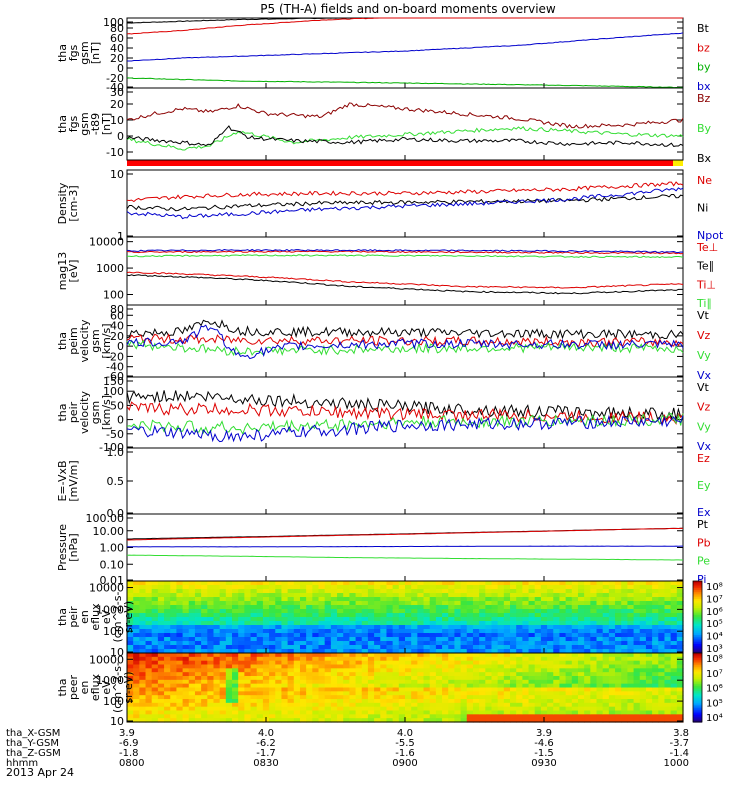 Image resolution: width=750 pixels, height=800 pixels. What do you see at coordinates (62, 480) in the screenshot?
I see `y-axis-label: E=-VxB` at bounding box center [62, 480].